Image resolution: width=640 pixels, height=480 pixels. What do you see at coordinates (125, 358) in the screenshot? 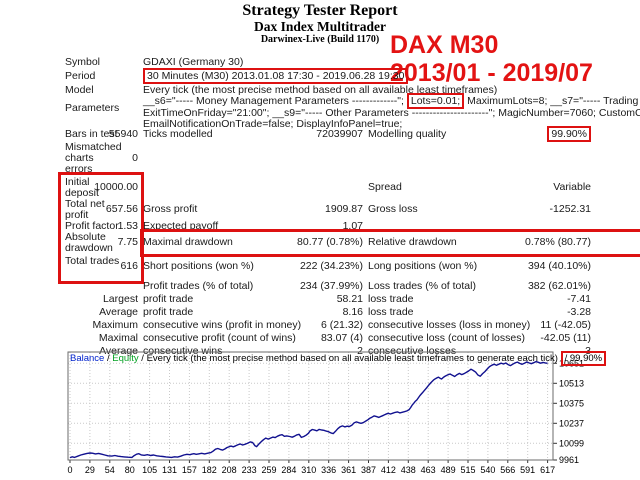
I see `legend-equity-label: Equity` at bounding box center [125, 358].